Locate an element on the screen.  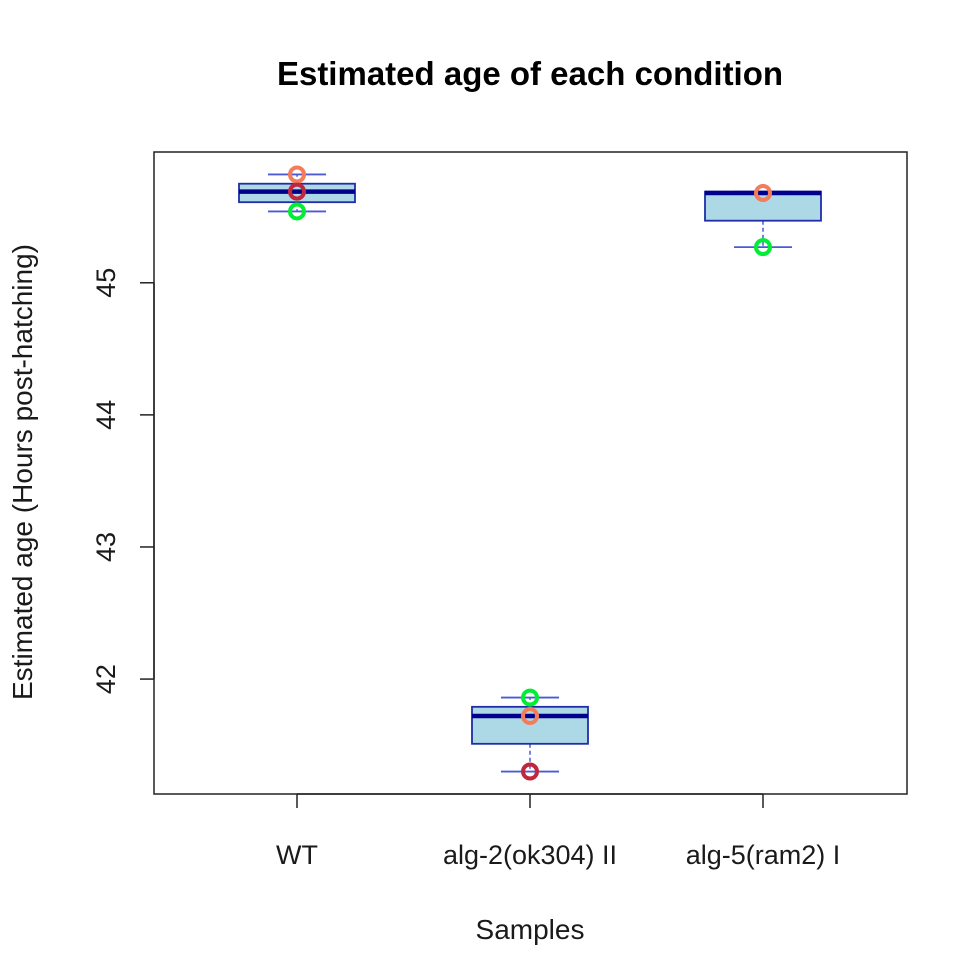
y-axis: 42 43 44 45 is located at coordinates (123, 481).